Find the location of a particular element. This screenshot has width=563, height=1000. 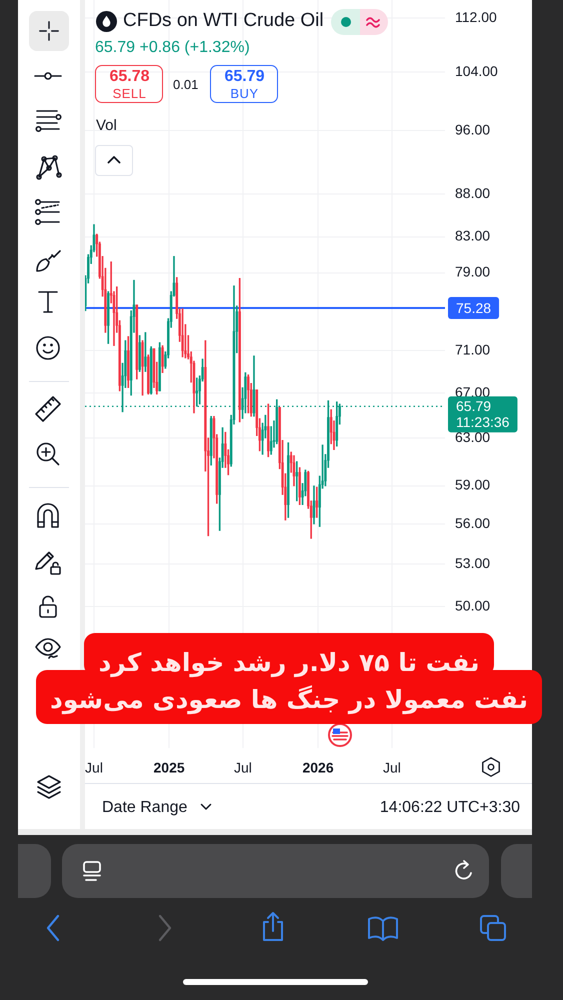

y-tick-label: 53.00 is located at coordinates (472, 563).